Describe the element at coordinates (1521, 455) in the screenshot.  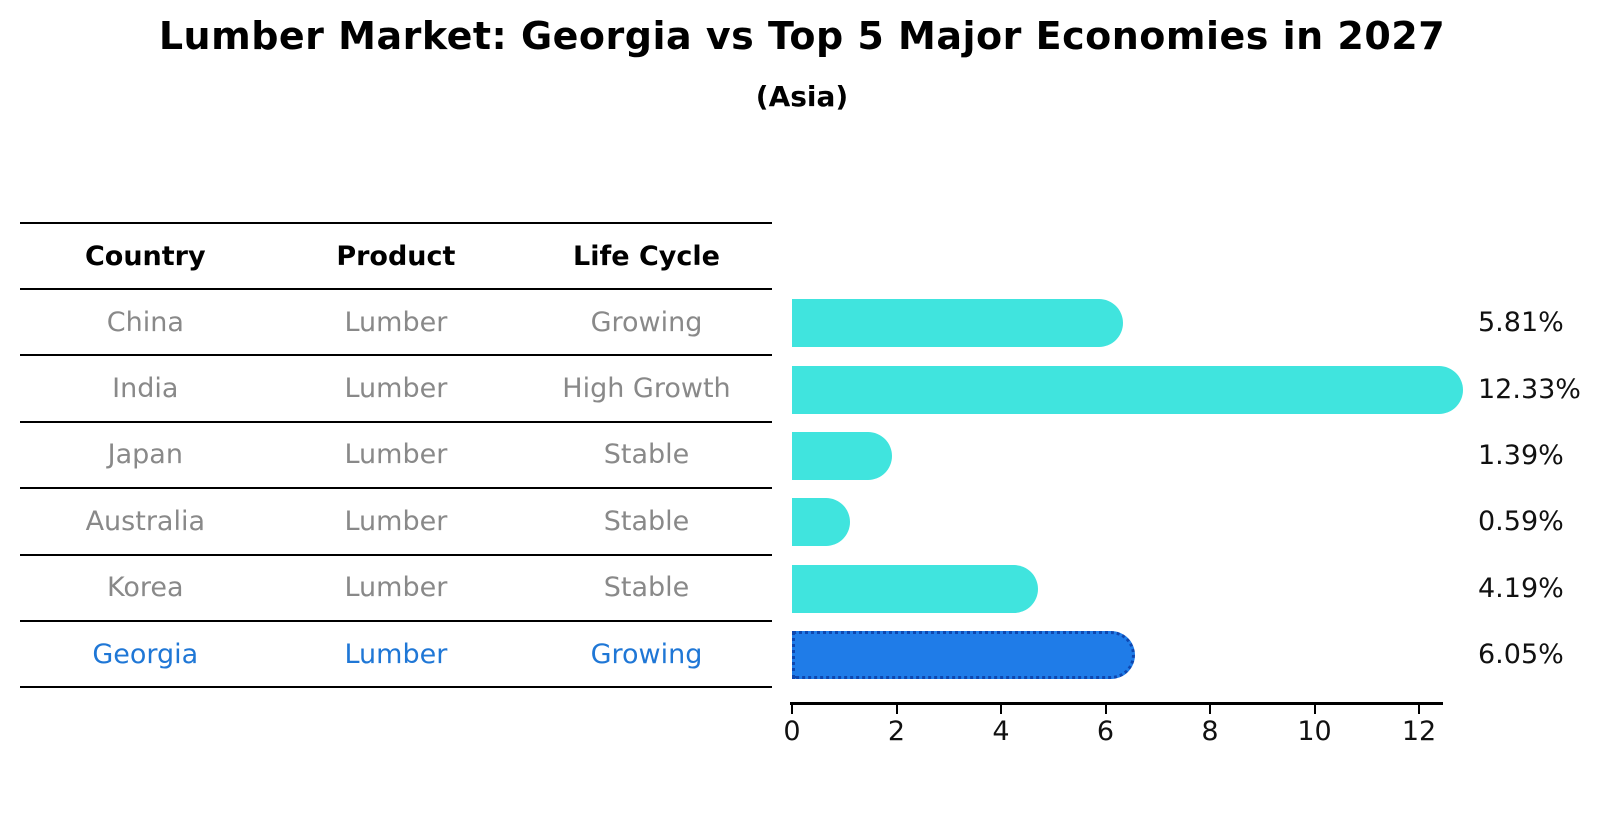
I see `bar-value-label: 1.39%` at that location.